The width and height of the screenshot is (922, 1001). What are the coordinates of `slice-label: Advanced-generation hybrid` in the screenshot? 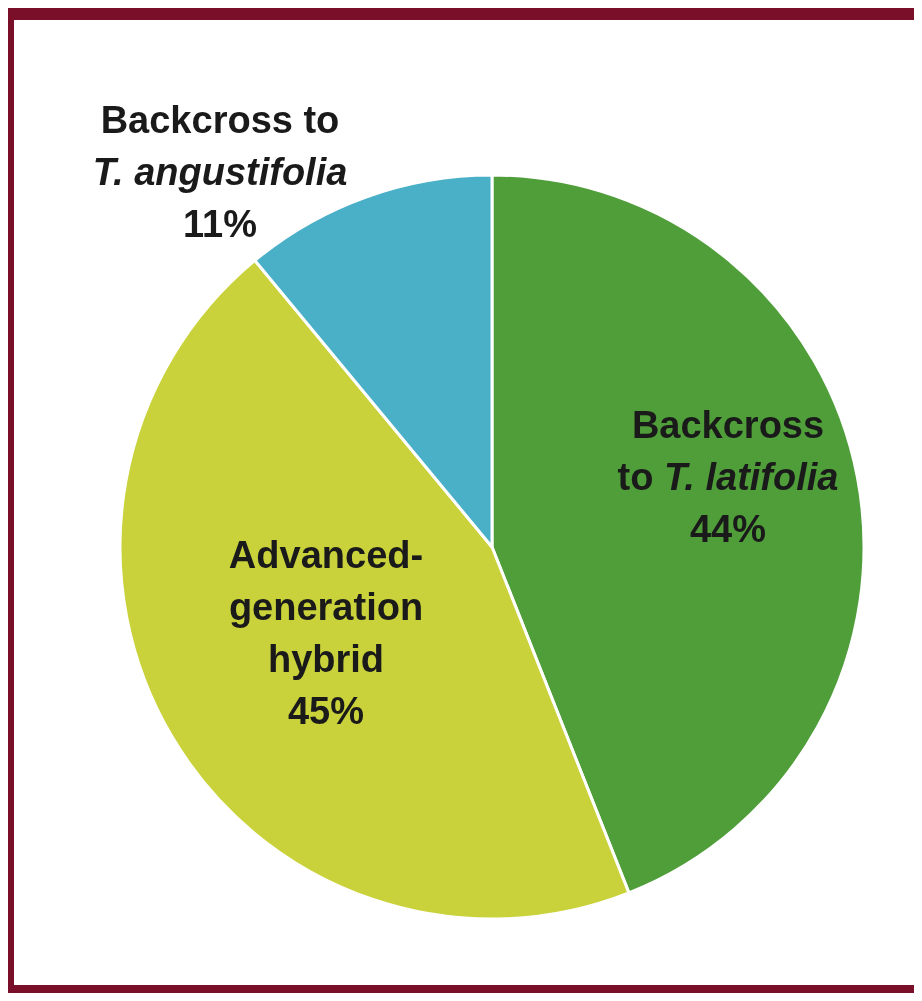 It's located at (326, 607).